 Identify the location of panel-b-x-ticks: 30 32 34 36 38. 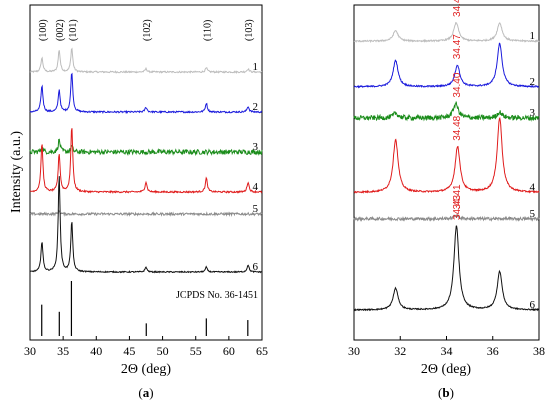
(446, 347).